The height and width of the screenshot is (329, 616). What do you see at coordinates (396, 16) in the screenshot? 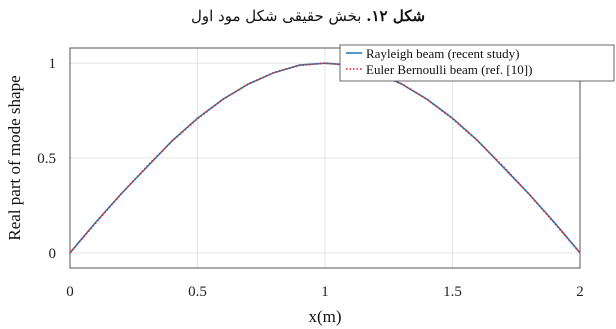
I see `figure-caption-label: شکل ۱۲.` at bounding box center [396, 16].